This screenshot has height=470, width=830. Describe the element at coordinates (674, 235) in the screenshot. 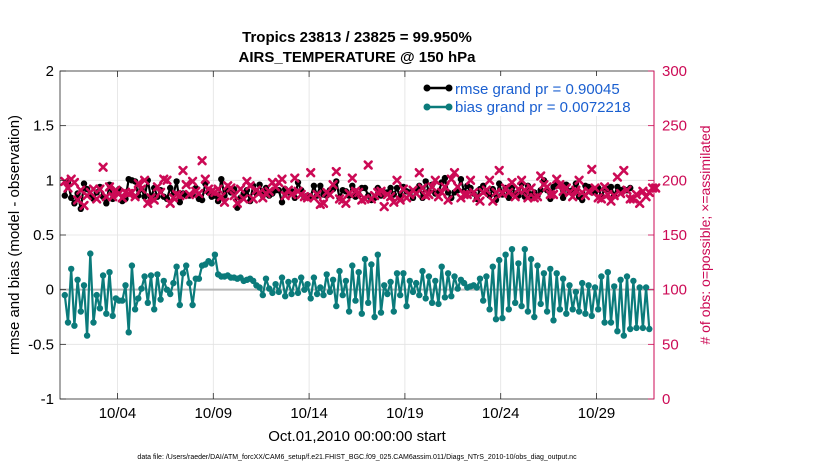

I see `right-tick-label: 150` at that location.